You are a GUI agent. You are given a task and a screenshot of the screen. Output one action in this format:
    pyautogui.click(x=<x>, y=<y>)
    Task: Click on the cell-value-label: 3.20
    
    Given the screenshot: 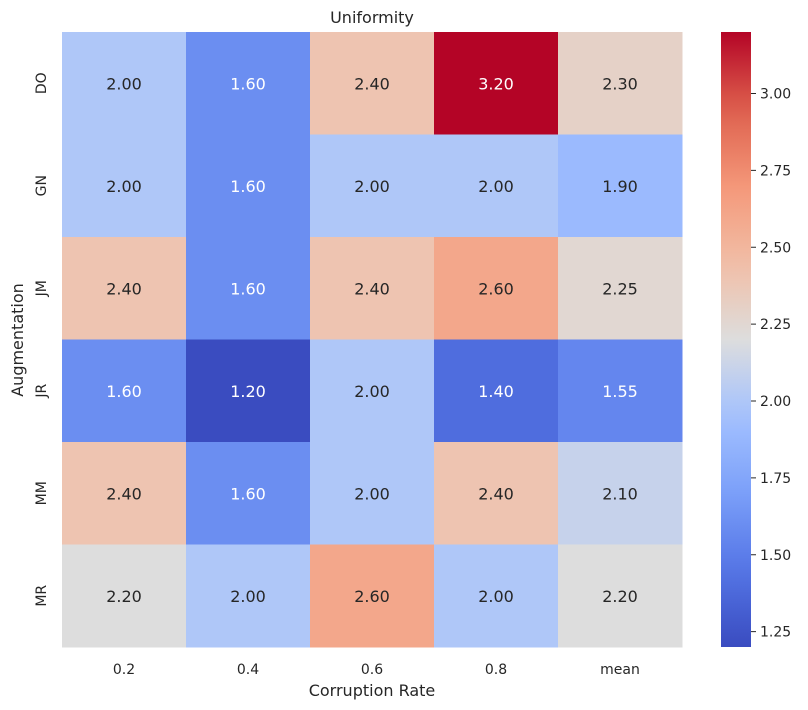 What is the action you would take?
    pyautogui.click(x=496, y=83)
    